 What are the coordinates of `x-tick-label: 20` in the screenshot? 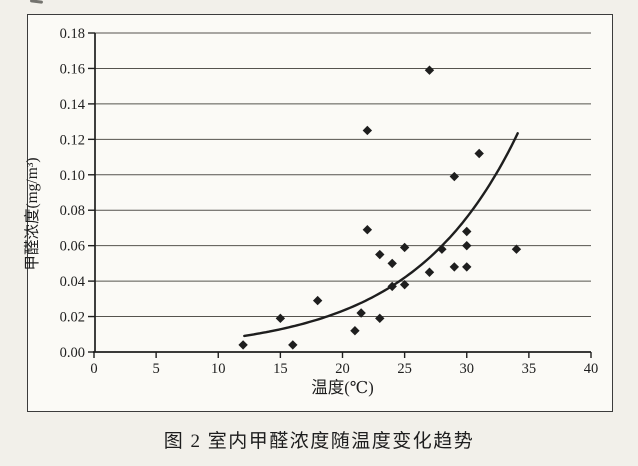 It's located at (342, 369).